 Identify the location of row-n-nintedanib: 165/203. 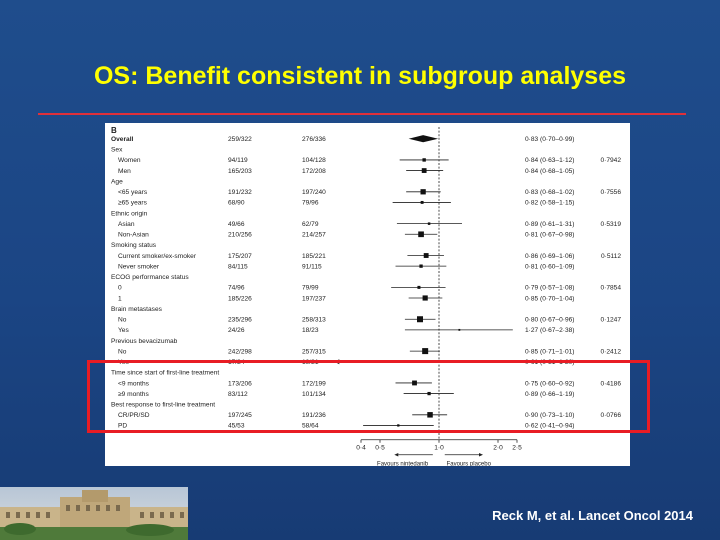
(240, 171).